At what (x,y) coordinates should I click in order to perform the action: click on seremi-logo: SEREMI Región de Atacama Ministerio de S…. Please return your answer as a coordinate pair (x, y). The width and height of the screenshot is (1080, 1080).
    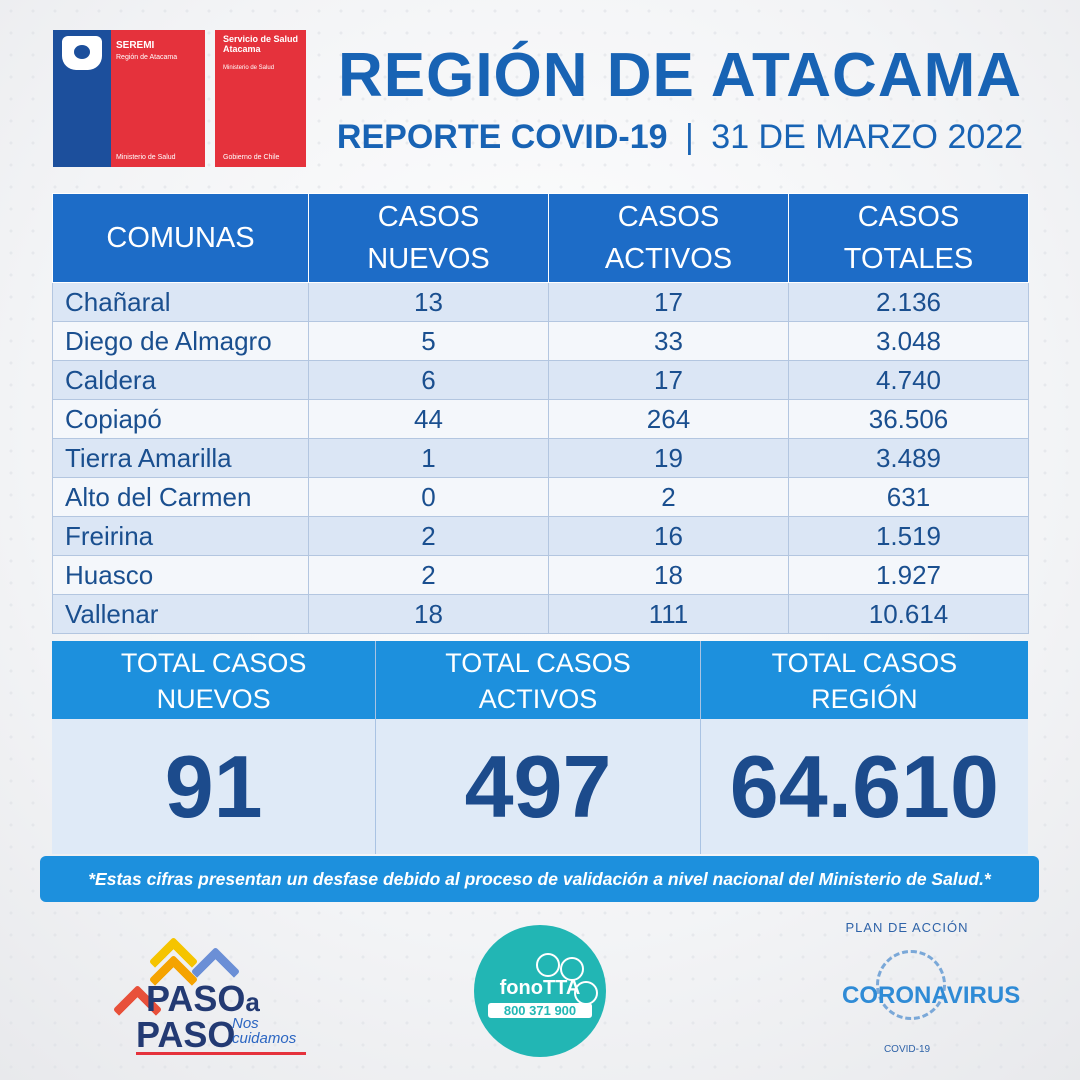
    Looking at the image, I should click on (129, 98).